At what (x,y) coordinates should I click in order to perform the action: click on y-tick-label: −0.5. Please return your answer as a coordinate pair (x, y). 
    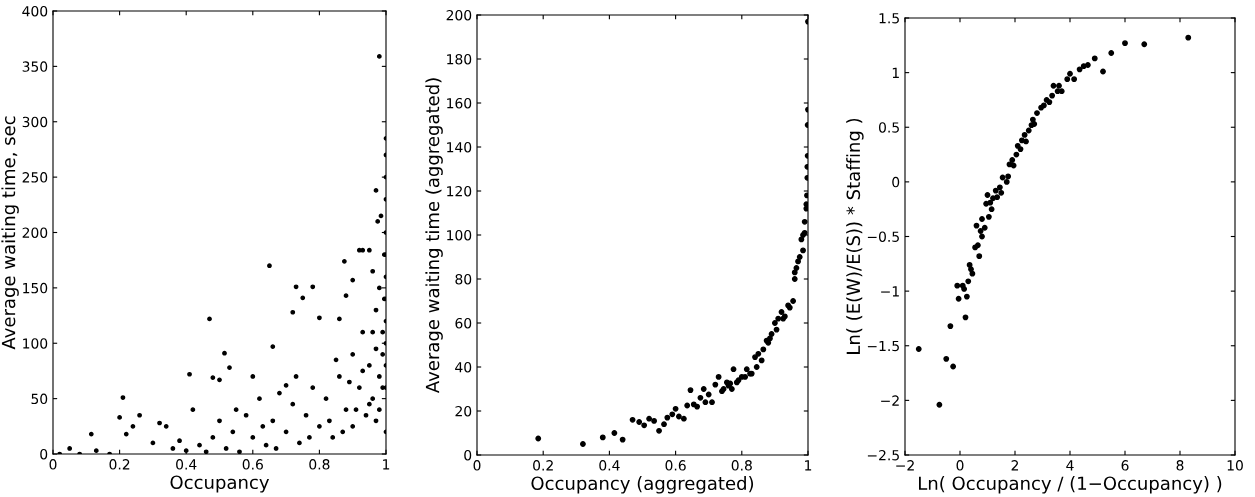
    Looking at the image, I should click on (883, 236).